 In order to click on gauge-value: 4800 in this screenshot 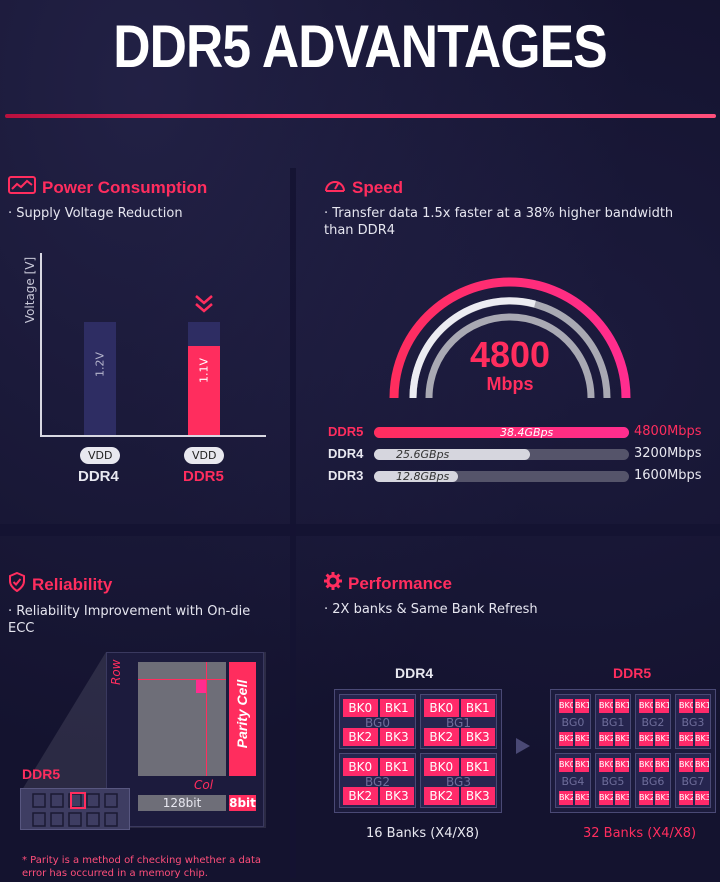, I will do `click(510, 354)`.